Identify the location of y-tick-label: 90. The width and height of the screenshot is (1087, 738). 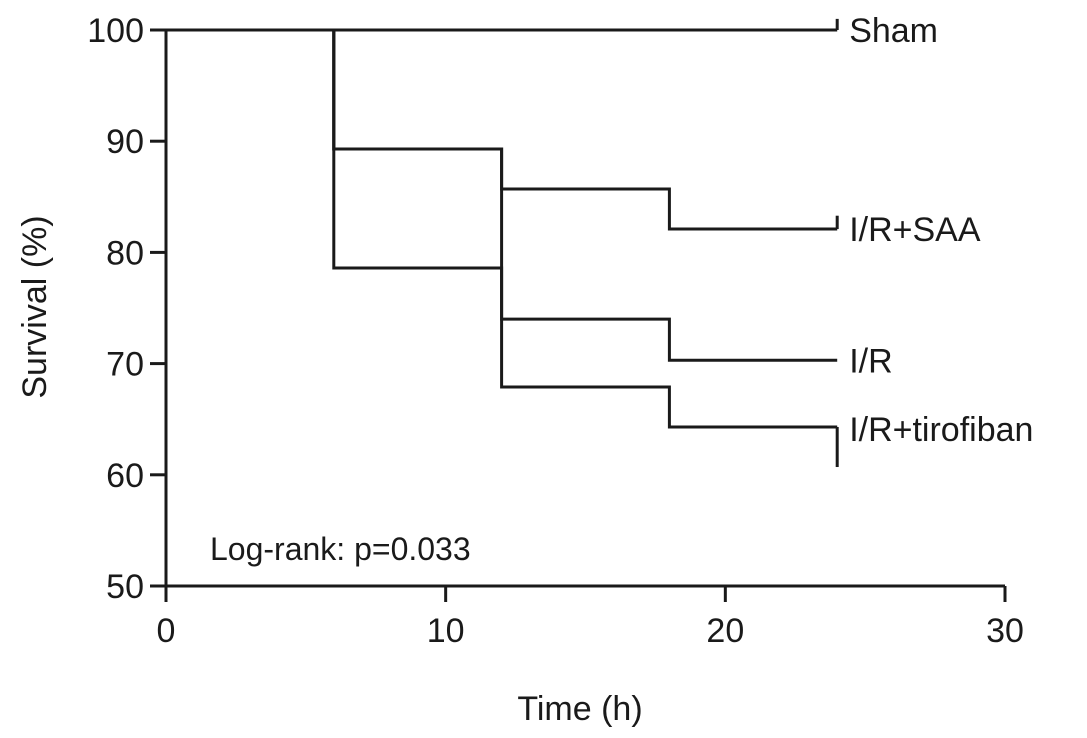
(125, 142).